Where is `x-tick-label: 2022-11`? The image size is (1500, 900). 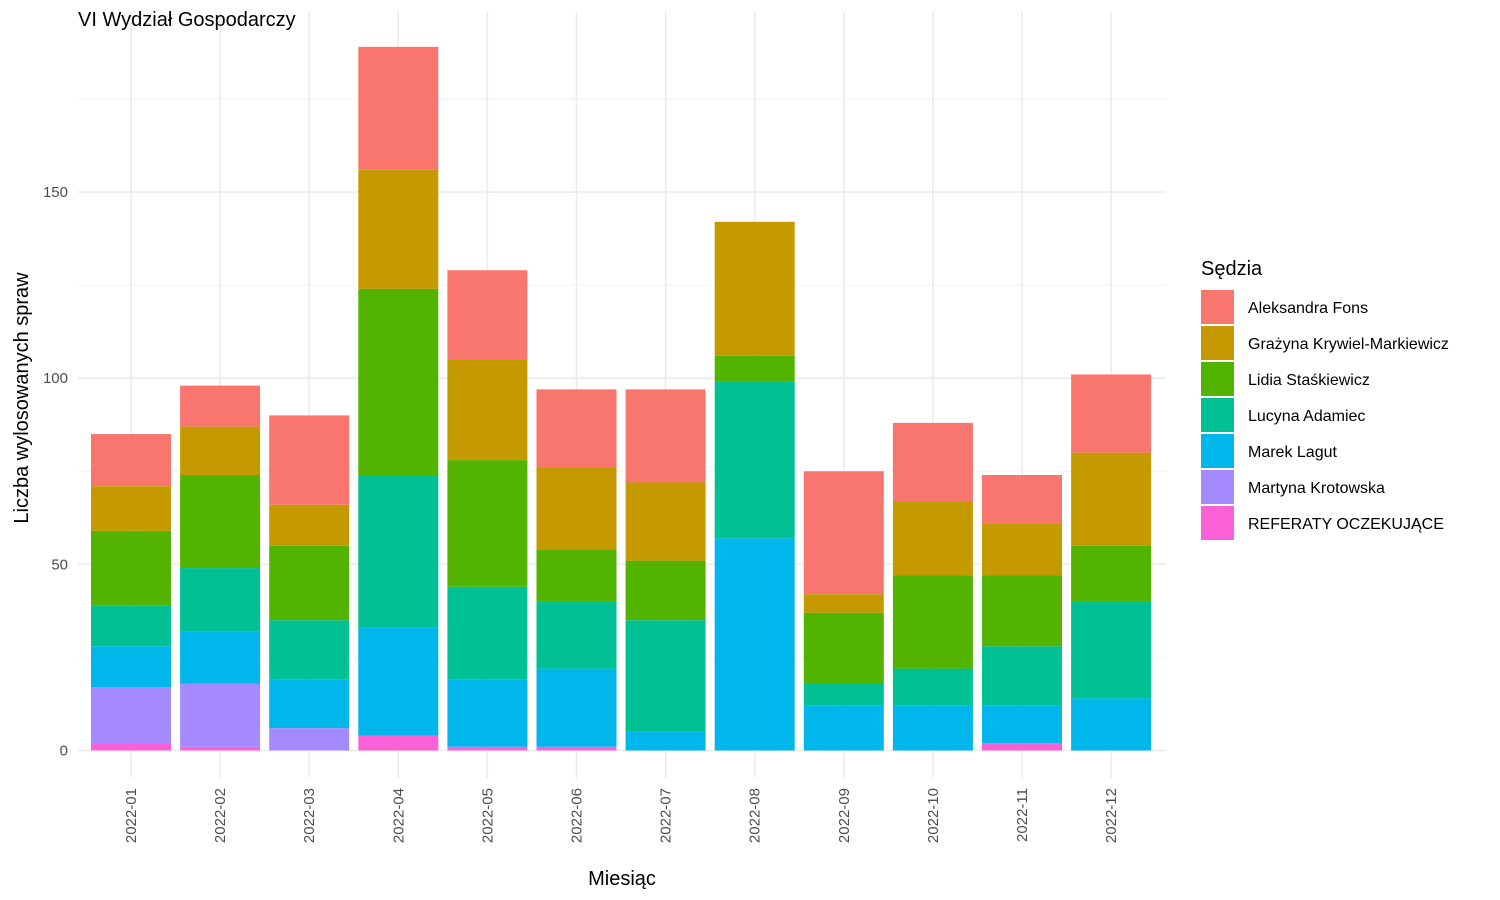
x-tick-label: 2022-11 is located at coordinates (1022, 815).